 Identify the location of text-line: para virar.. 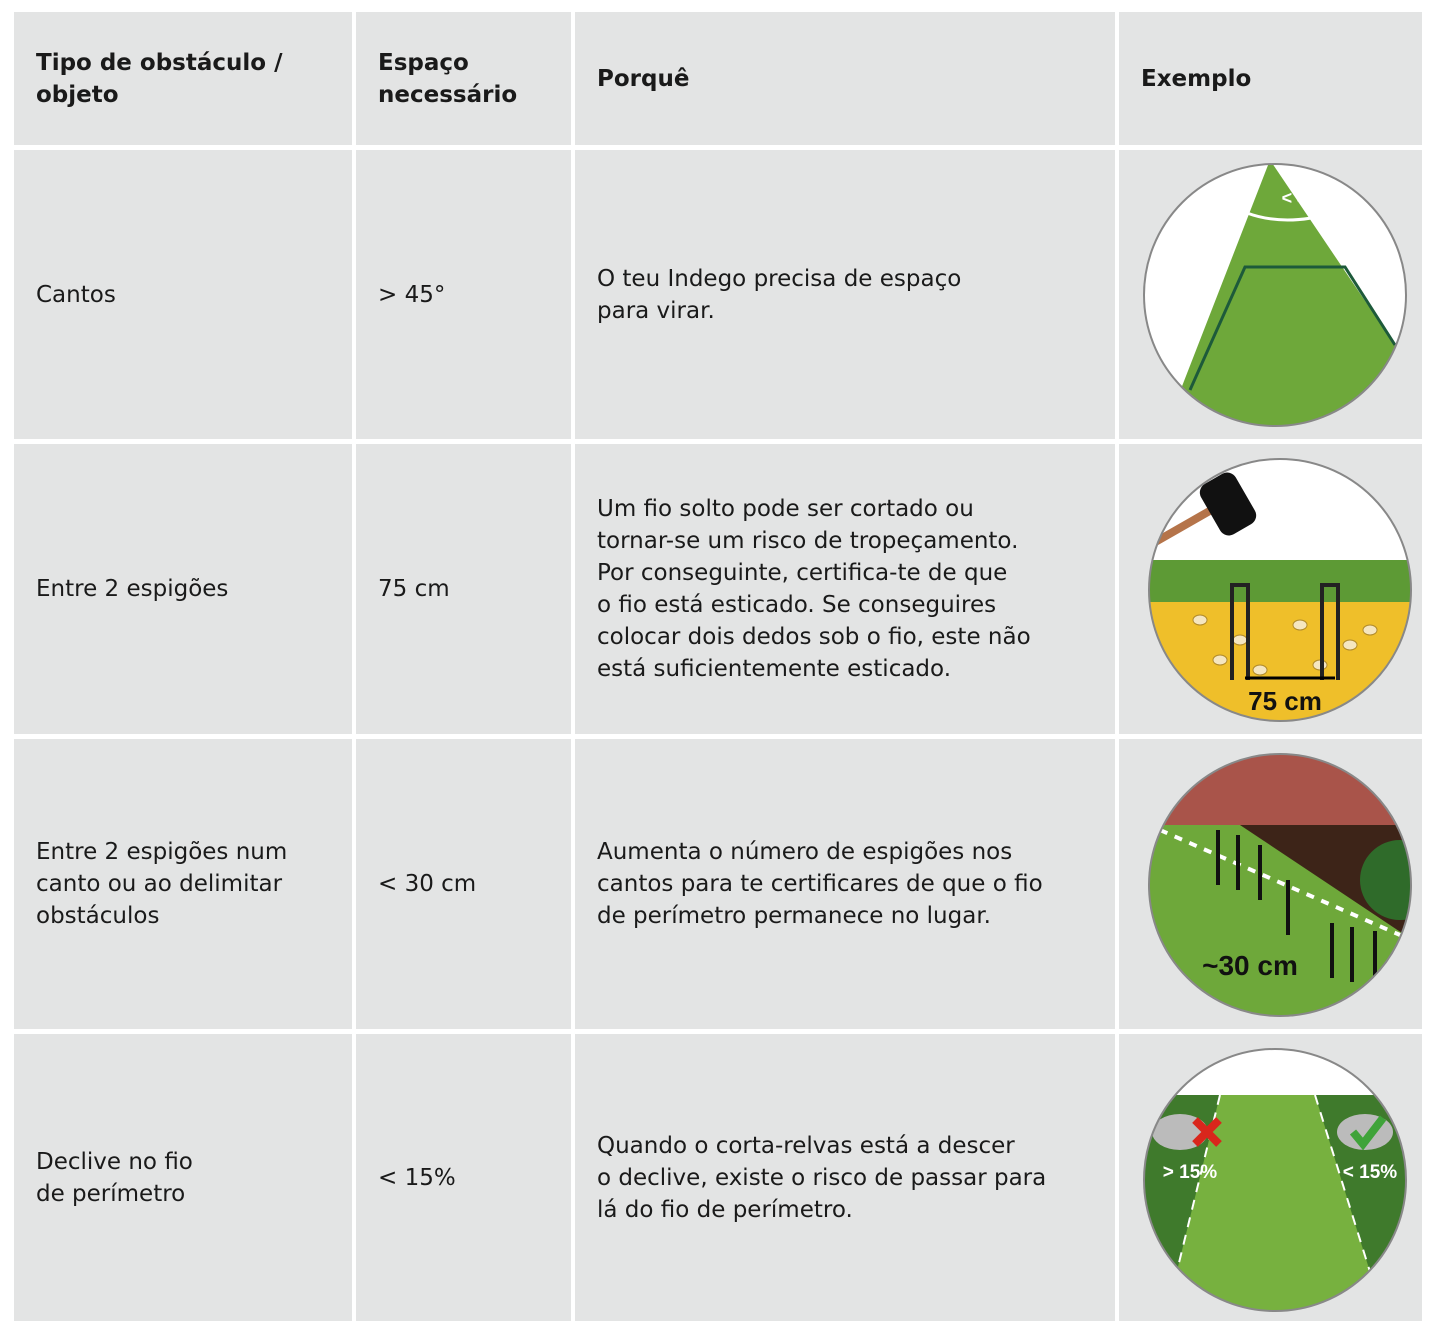
(656, 310).